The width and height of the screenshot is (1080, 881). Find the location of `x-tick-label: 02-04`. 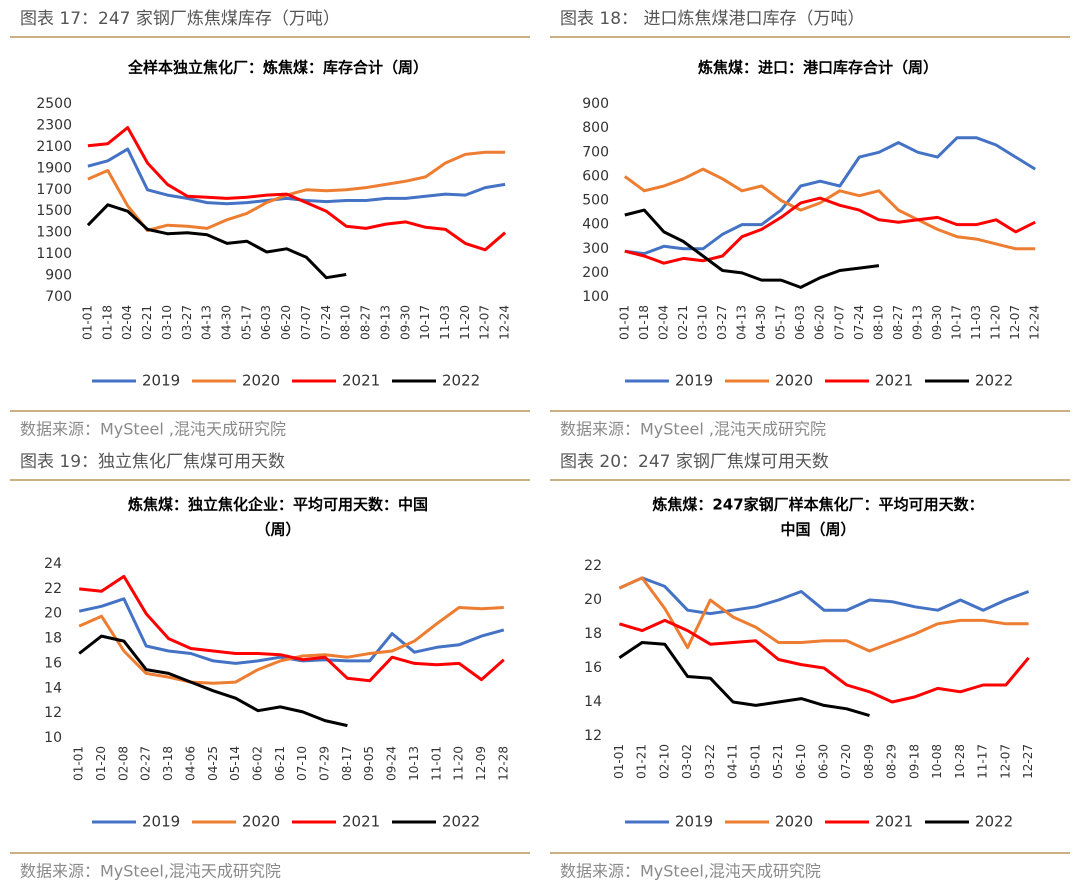

x-tick-label: 02-04 is located at coordinates (663, 322).